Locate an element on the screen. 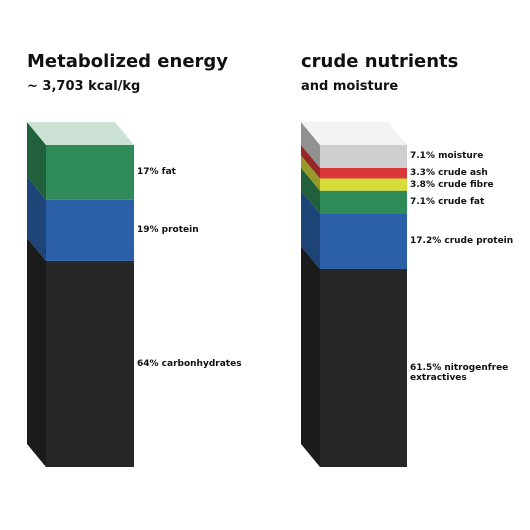  value-label: 17% fat is located at coordinates (156, 172).